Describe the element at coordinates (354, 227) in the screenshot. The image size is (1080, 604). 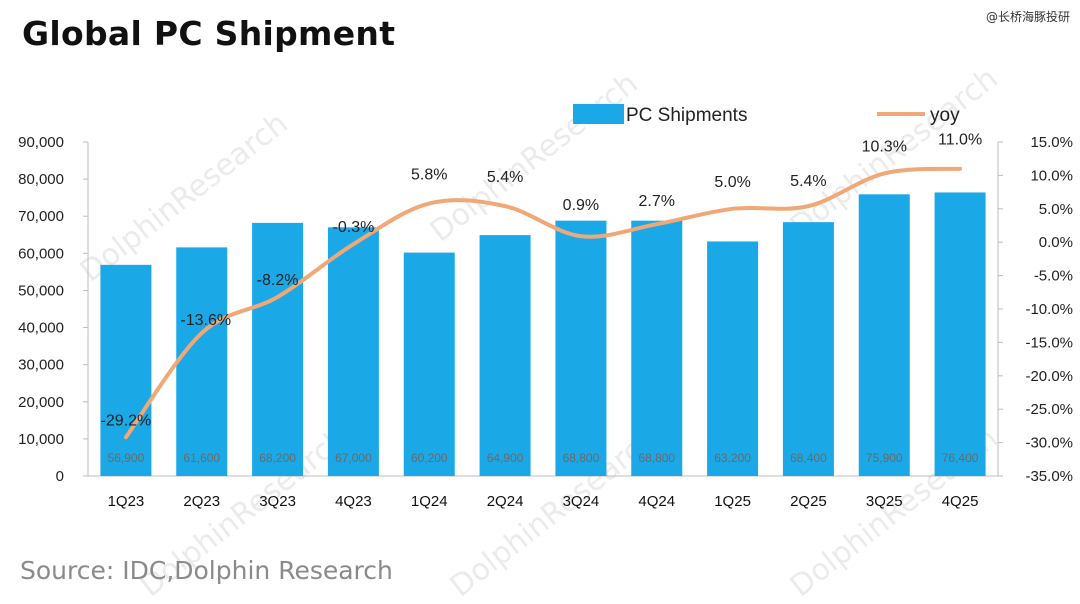
I see `yoy-value-label: -0.3%` at that location.